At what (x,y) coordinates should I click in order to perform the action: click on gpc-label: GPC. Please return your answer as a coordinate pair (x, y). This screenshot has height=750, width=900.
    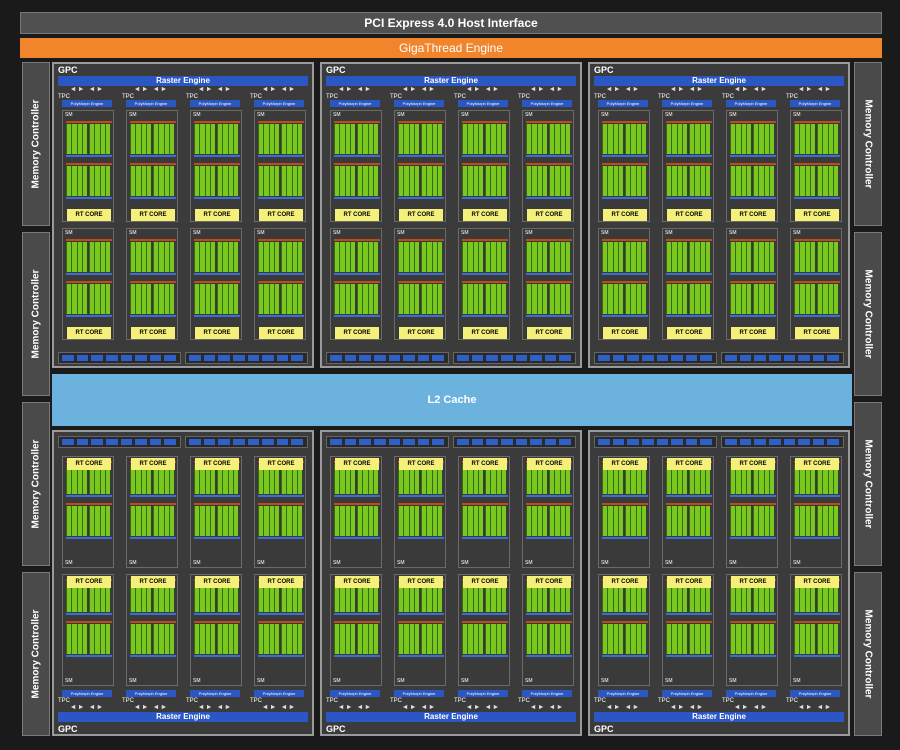
    Looking at the image, I should click on (604, 729).